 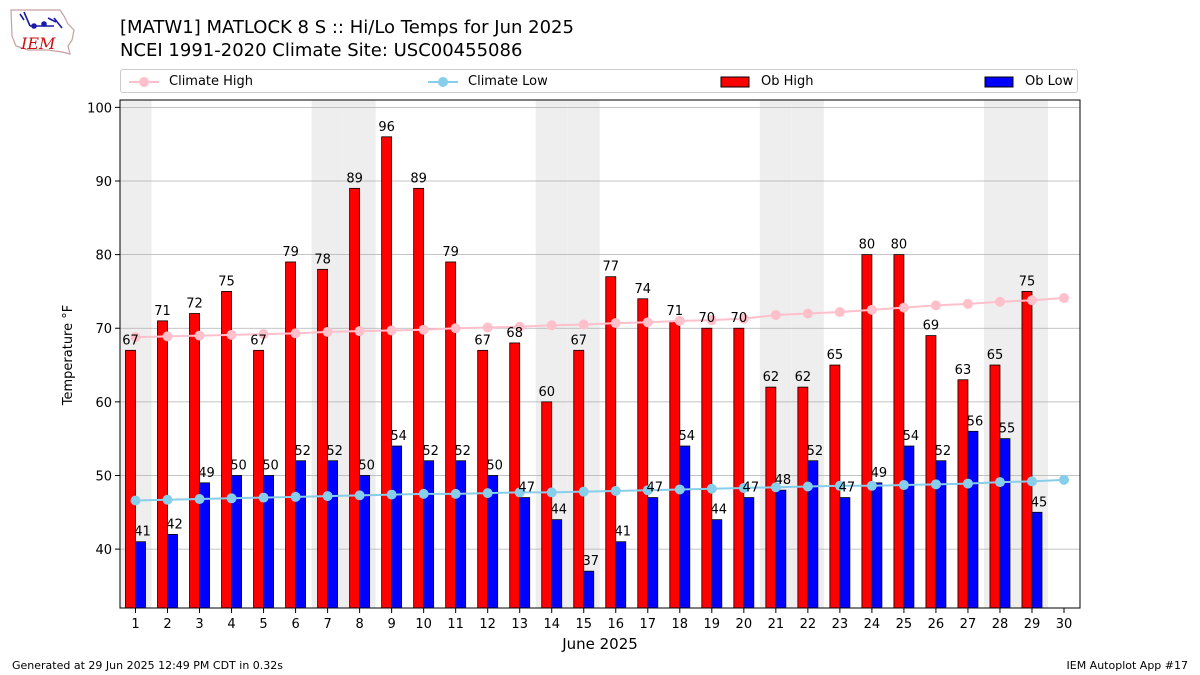 What do you see at coordinates (135, 624) in the screenshot?
I see `x-tick-label-1: 1` at bounding box center [135, 624].